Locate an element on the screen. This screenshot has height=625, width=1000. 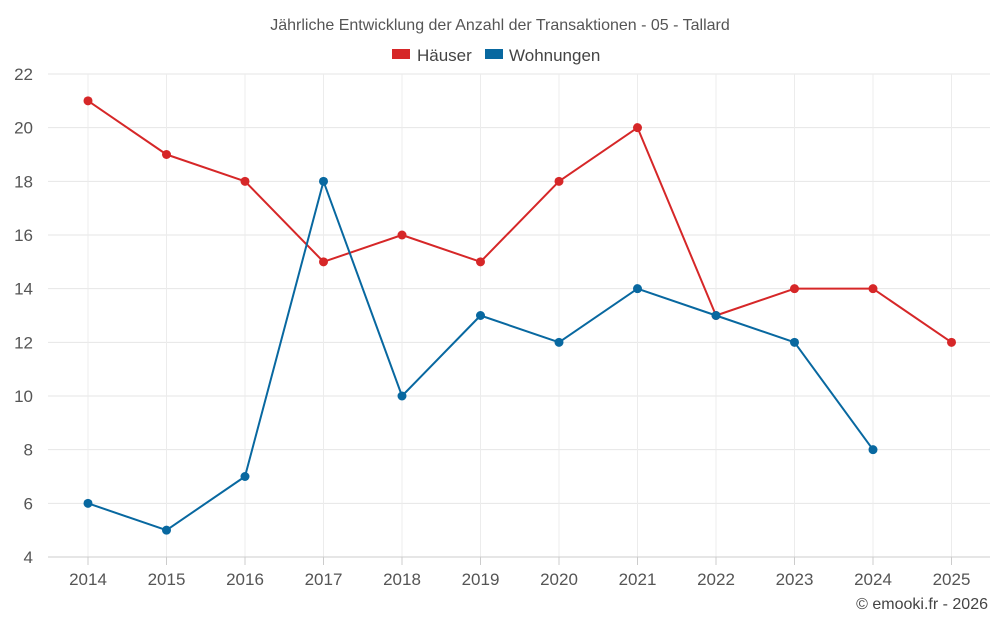
x-tick-label: 2022 is located at coordinates (716, 579).